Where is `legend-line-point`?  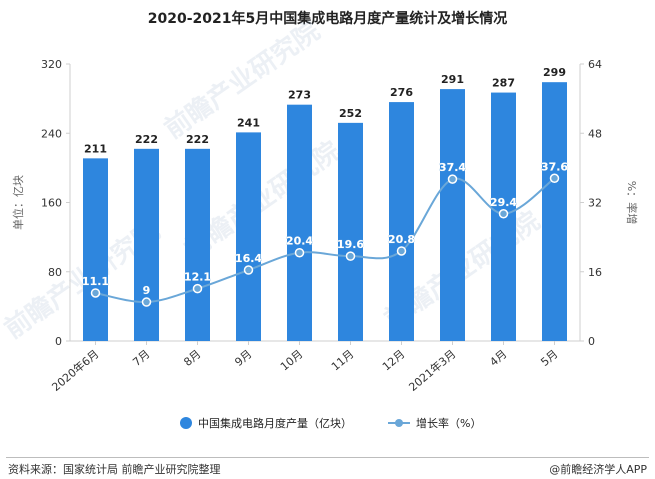 legend-line-point is located at coordinates (399, 423).